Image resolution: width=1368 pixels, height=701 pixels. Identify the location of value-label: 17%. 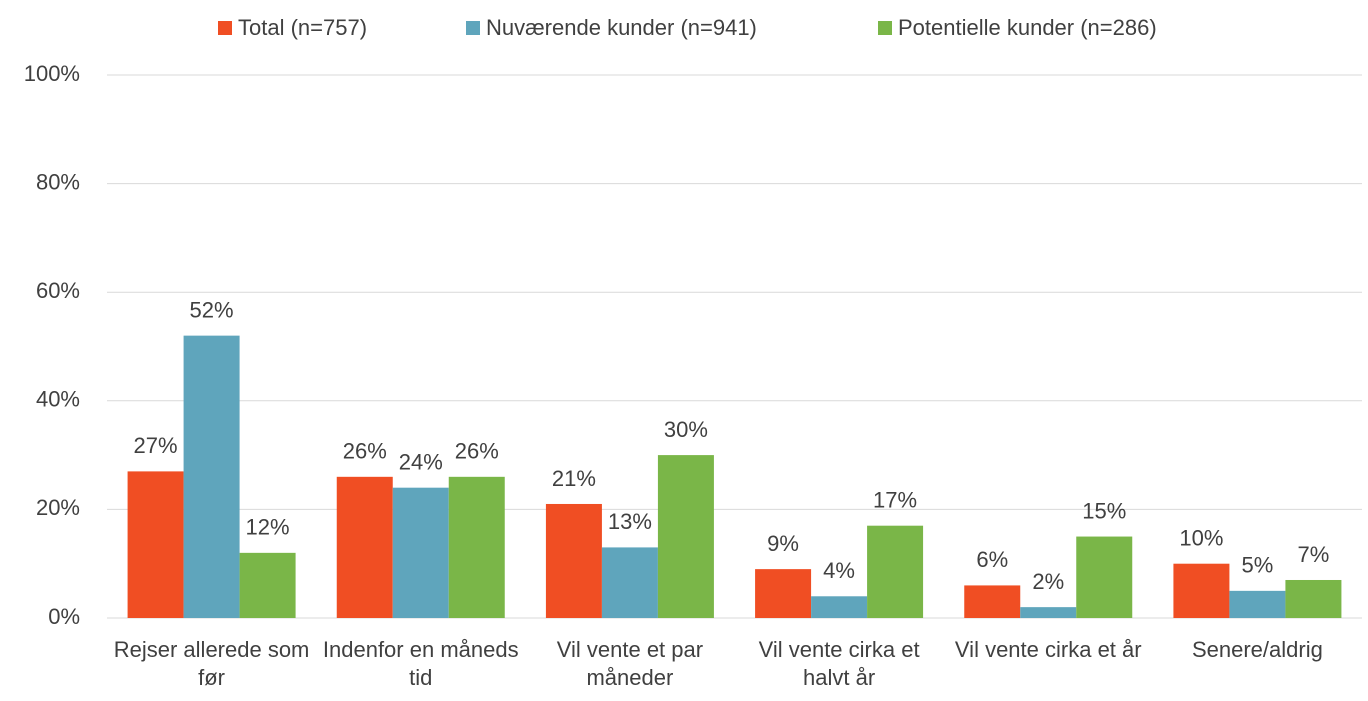
(895, 500).